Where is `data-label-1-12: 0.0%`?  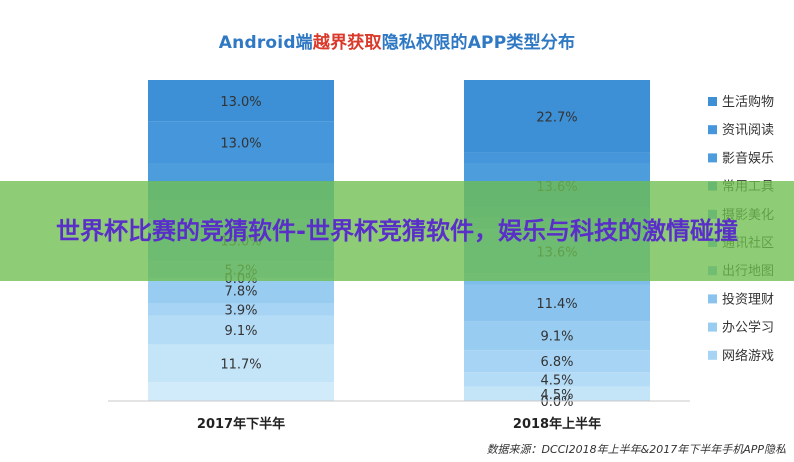 data-label-1-12: 0.0% is located at coordinates (556, 402).